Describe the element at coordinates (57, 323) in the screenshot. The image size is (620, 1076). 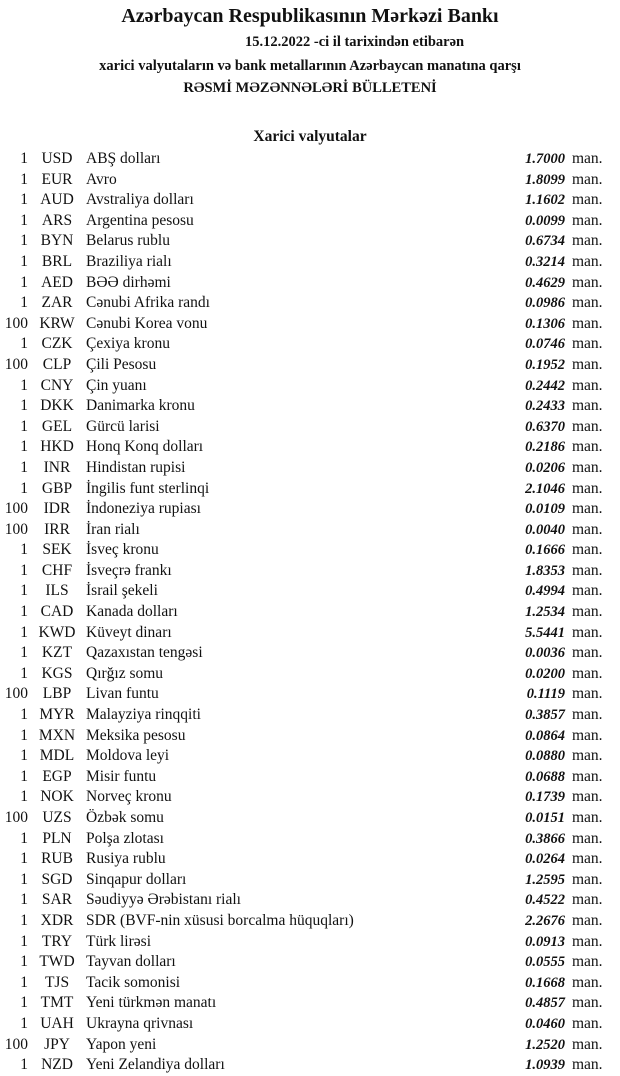
I see `currency-code: KRW` at that location.